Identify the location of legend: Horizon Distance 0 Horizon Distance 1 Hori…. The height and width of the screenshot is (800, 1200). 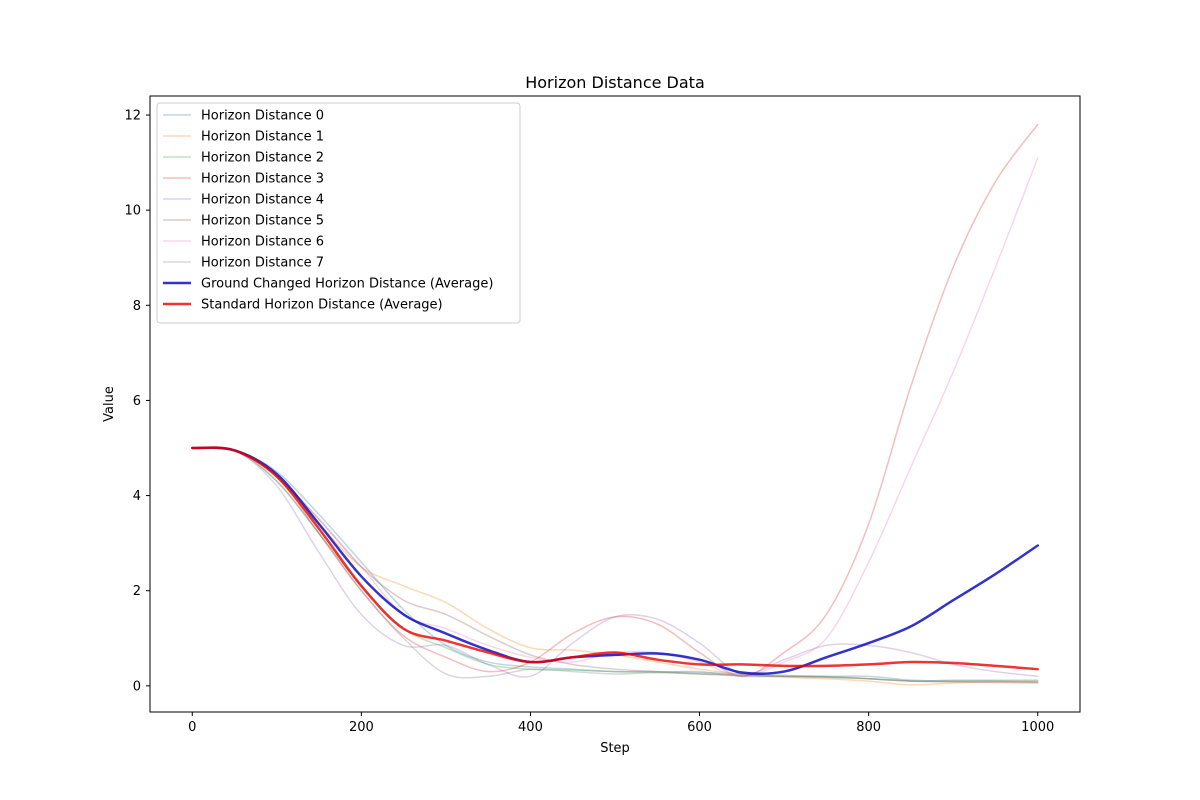
(338, 213).